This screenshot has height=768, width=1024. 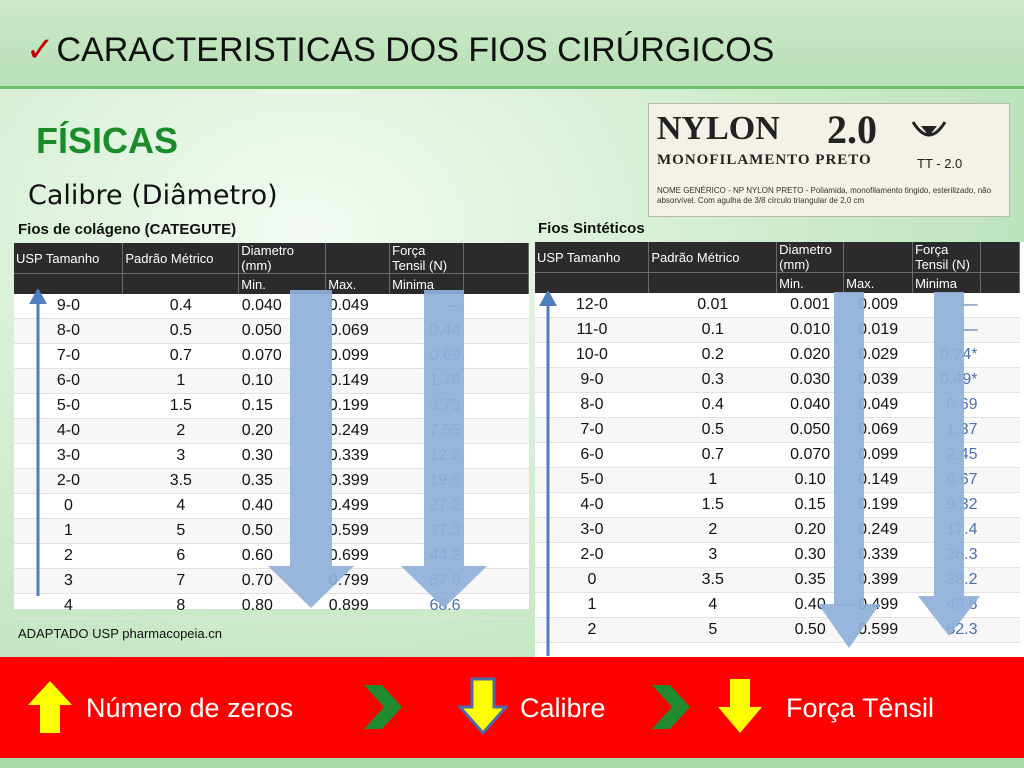 I want to click on table-cell: 0.15, so click(x=282, y=406).